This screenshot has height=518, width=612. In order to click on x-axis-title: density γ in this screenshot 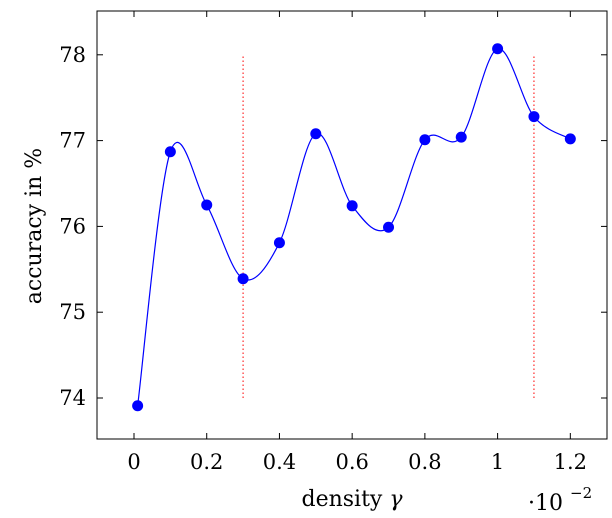, I will do `click(352, 499)`.